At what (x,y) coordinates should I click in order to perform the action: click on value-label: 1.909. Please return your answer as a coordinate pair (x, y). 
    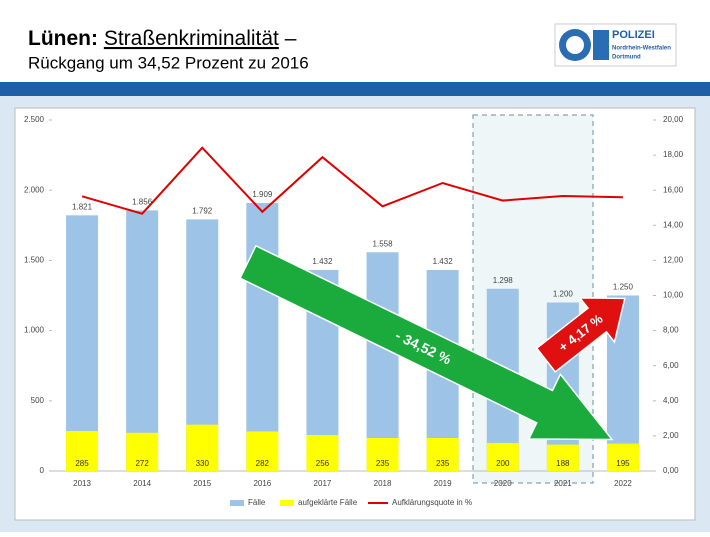
    Looking at the image, I should click on (262, 194).